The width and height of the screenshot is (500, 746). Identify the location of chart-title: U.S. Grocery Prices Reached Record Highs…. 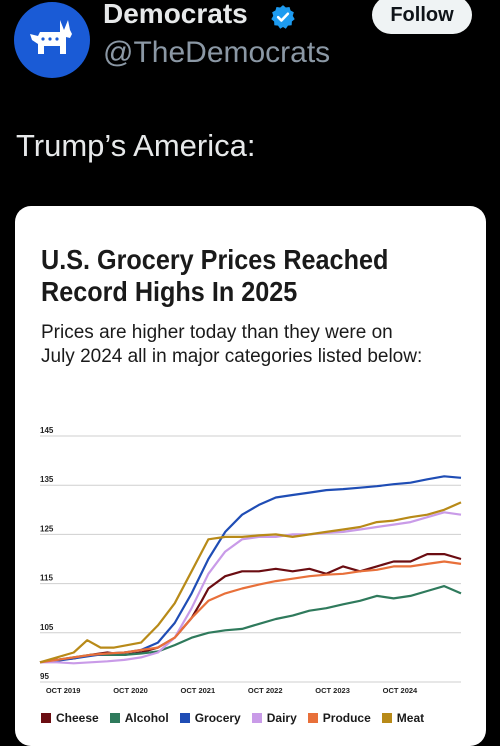
(214, 276).